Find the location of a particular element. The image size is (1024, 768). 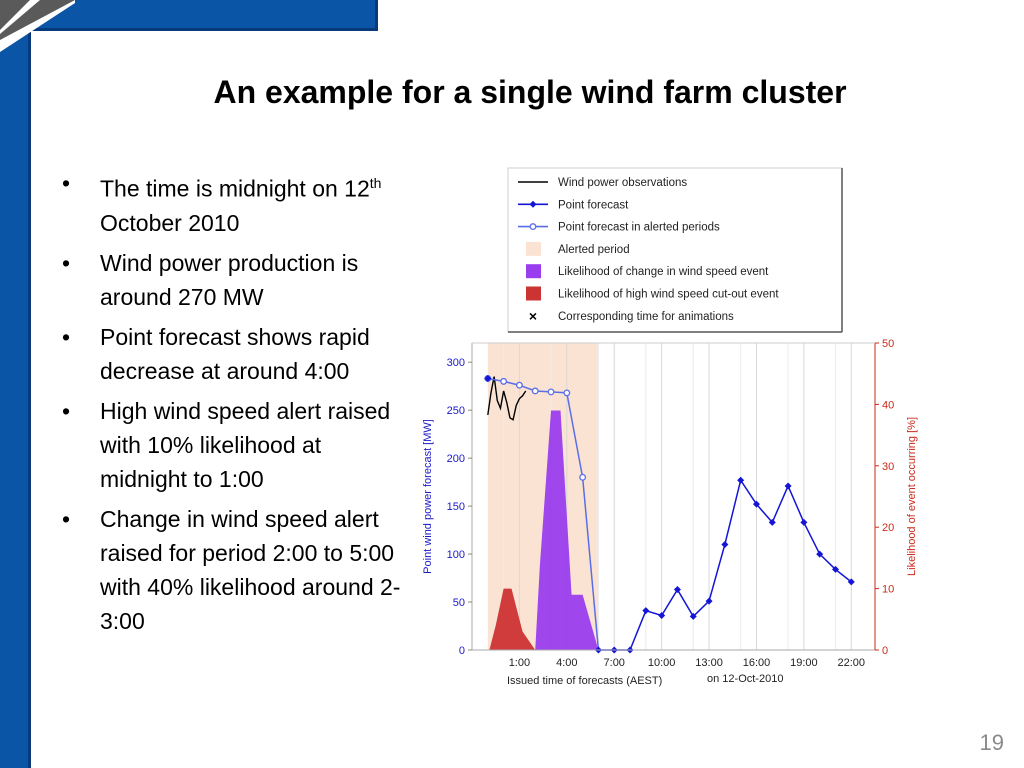

y-right-tick-label: 10 is located at coordinates (888, 590).